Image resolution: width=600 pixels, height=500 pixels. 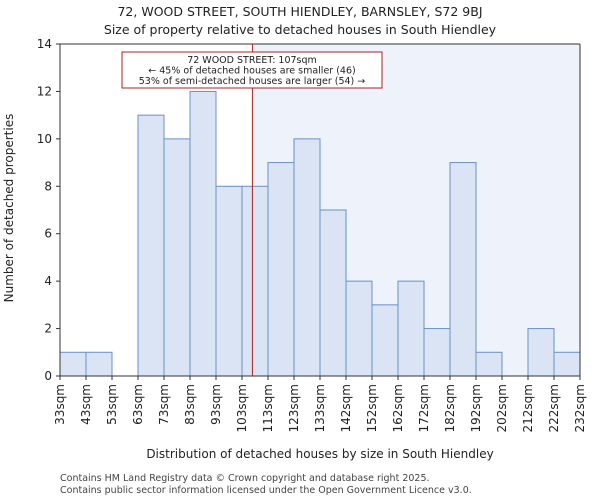 I want to click on bar-133sqm, so click(x=333, y=293).